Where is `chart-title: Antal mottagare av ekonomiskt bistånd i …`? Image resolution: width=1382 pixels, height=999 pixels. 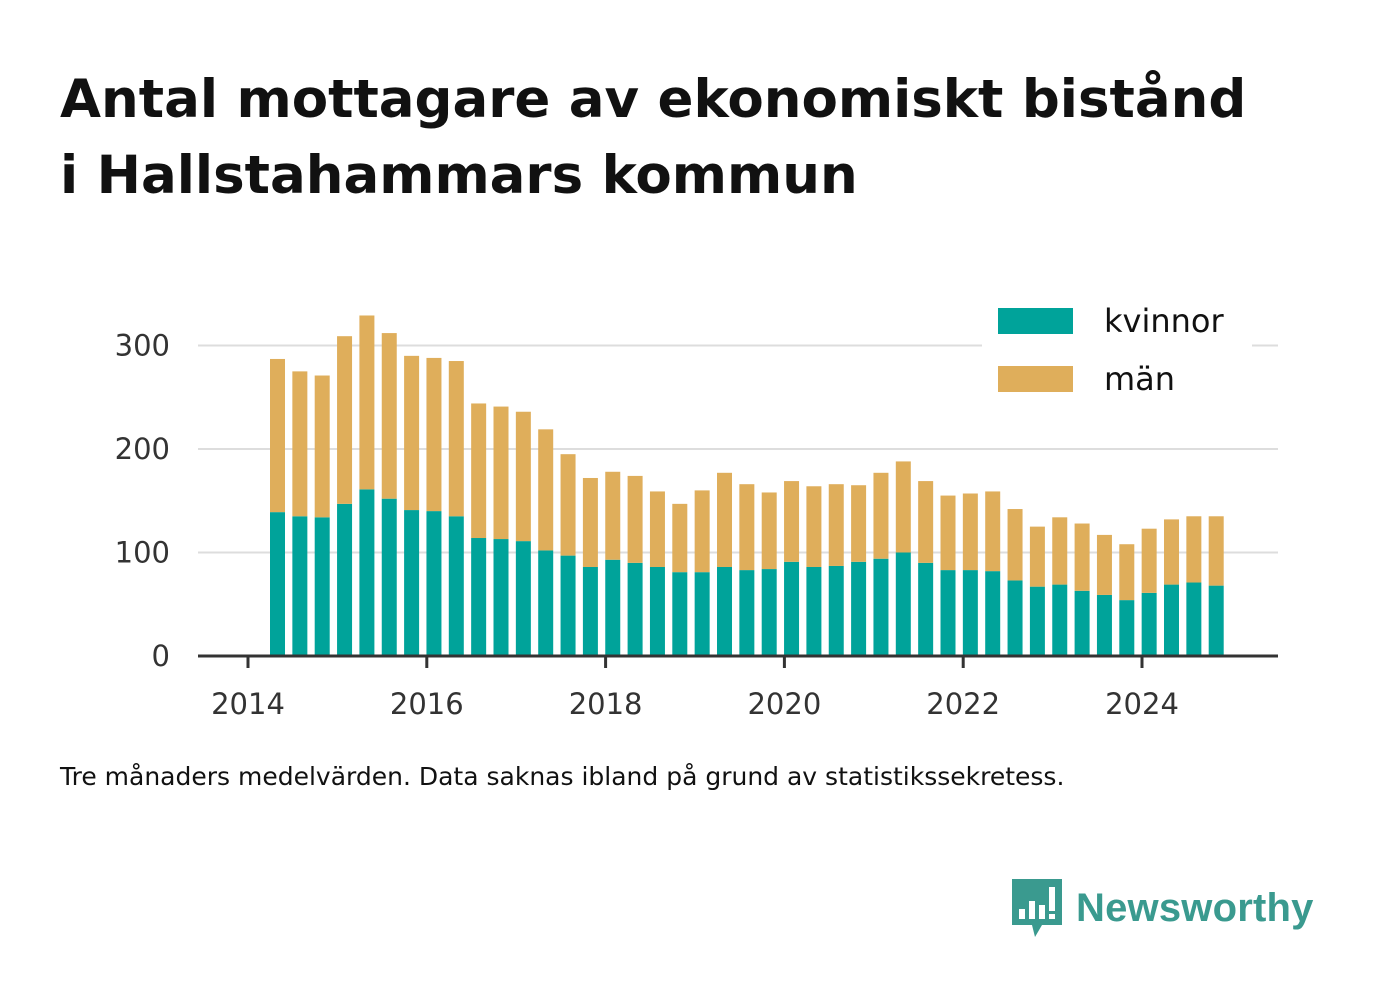 chart-title: Antal mottagare av ekonomiskt bistånd i … is located at coordinates (705, 138).